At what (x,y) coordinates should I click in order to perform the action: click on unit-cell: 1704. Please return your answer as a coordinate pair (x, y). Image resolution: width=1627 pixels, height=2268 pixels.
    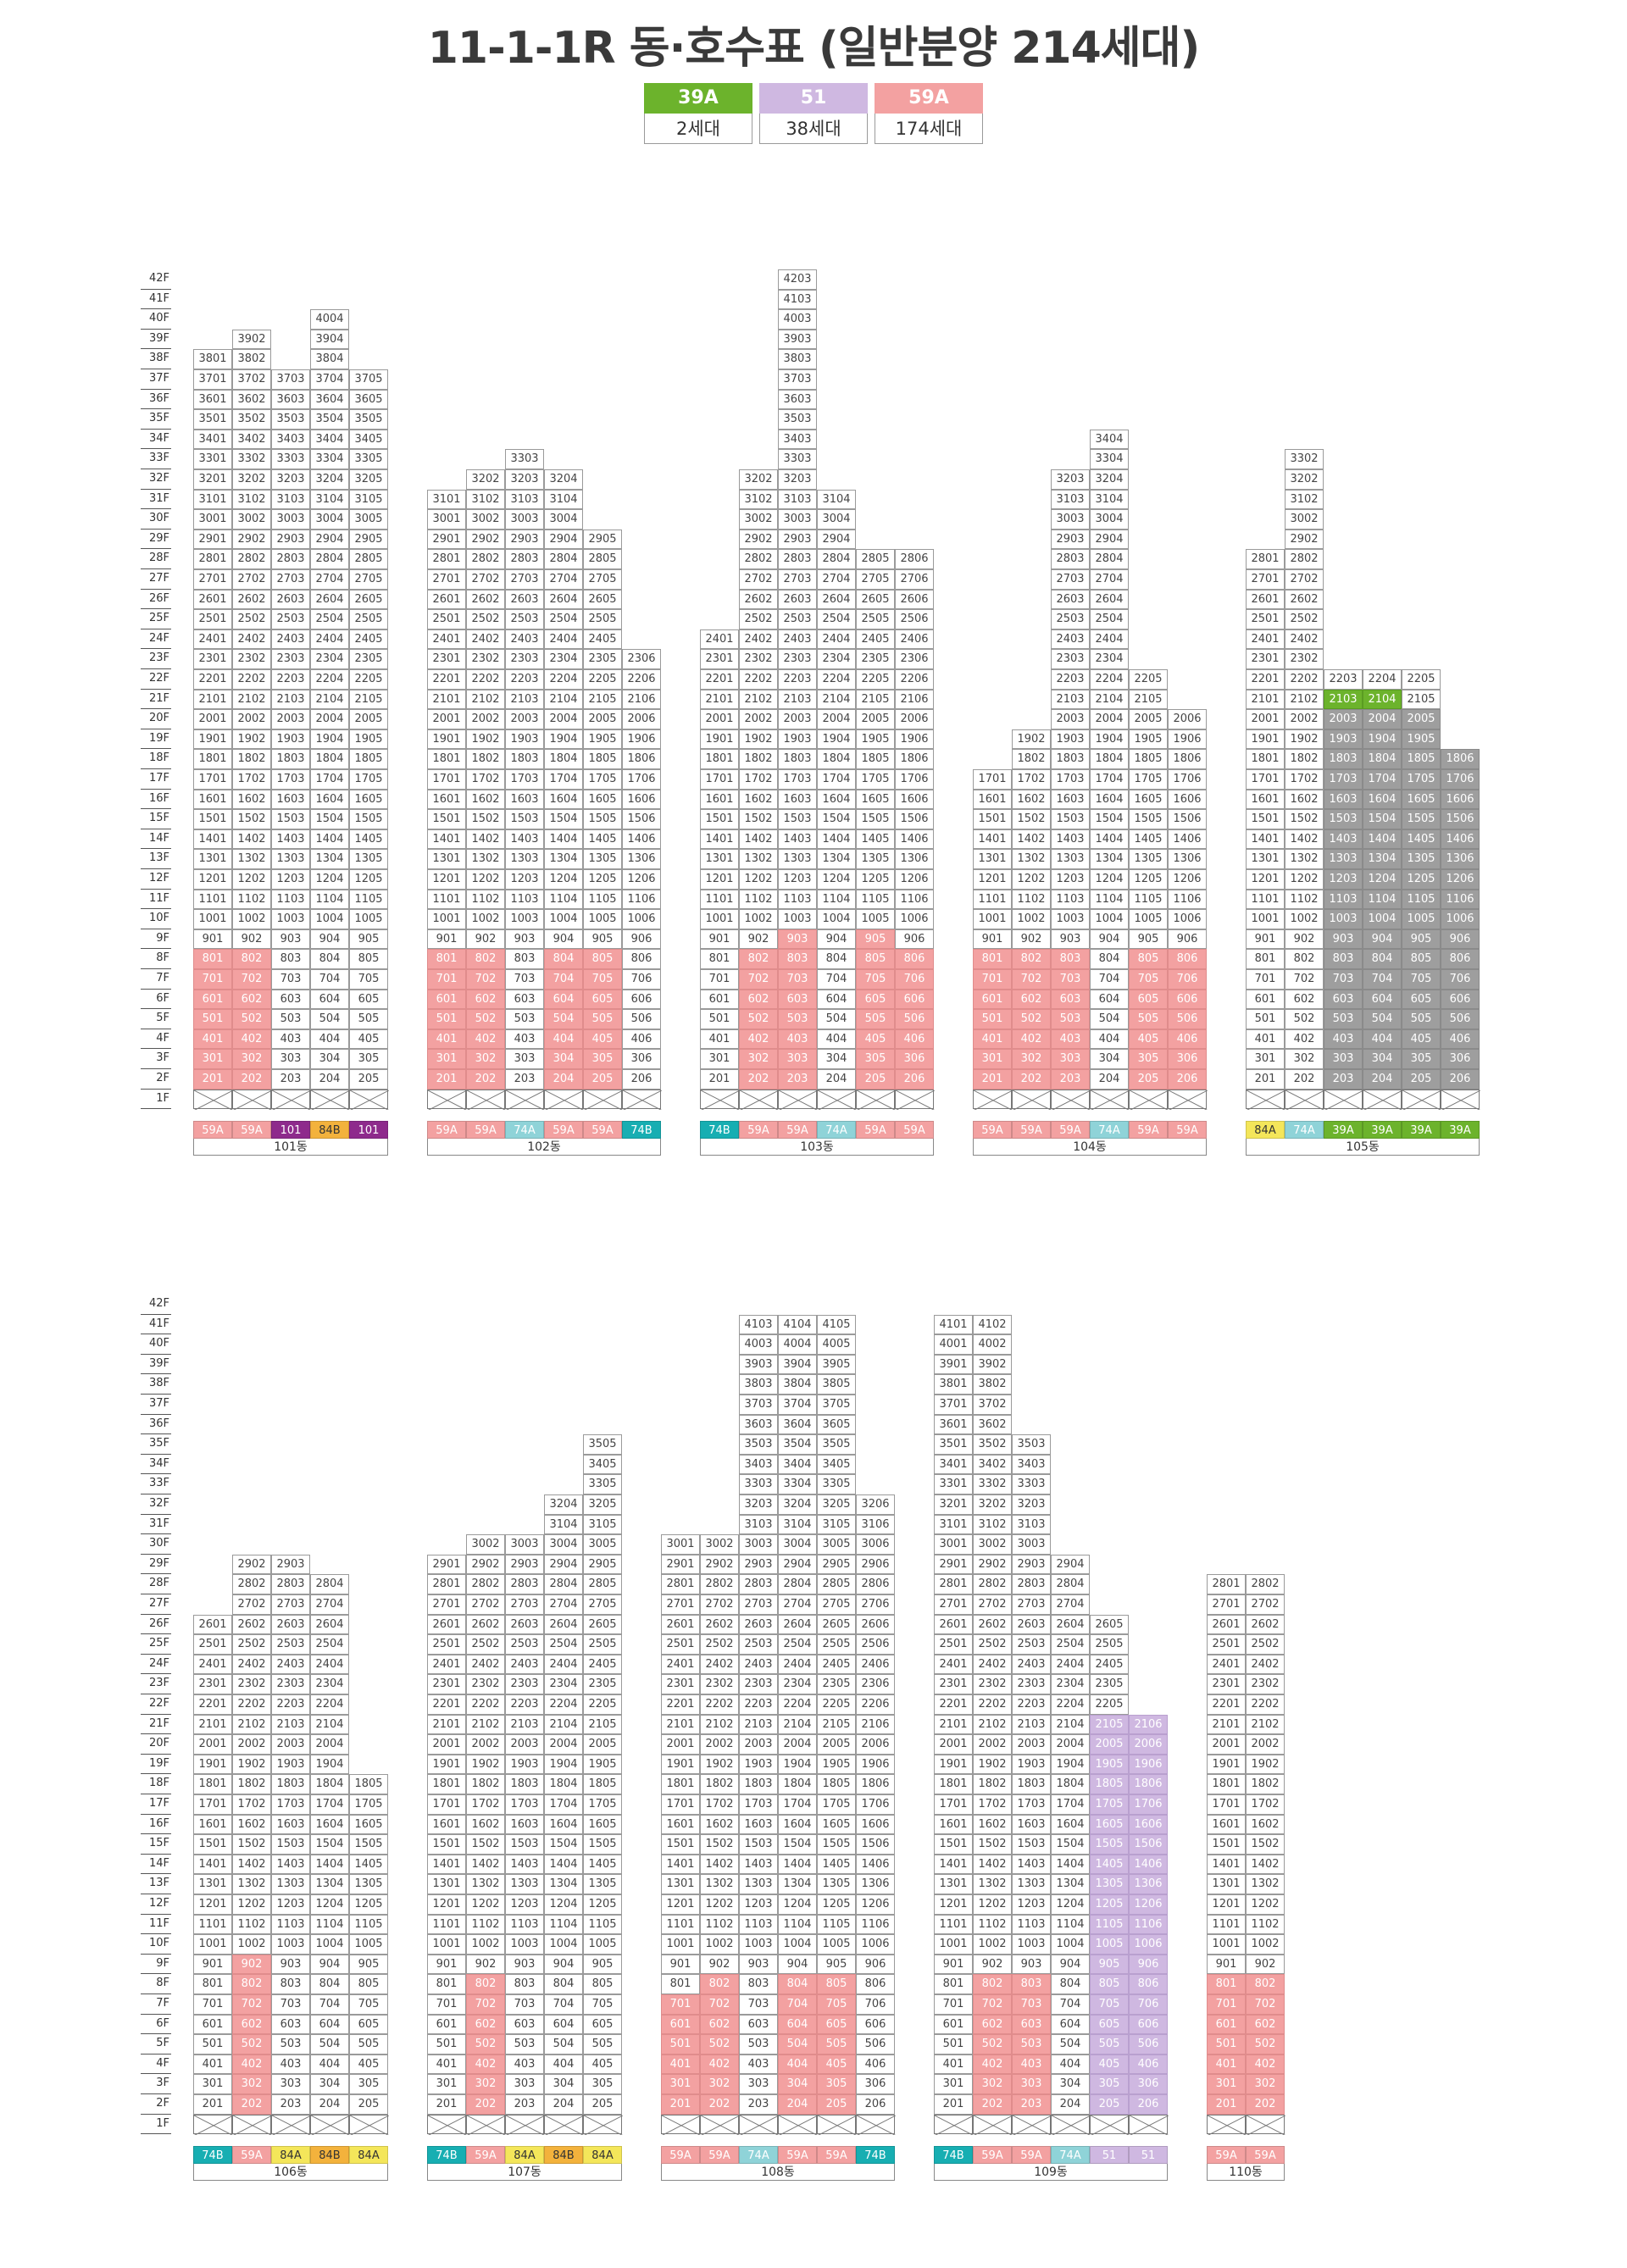
    Looking at the image, I should click on (1109, 779).